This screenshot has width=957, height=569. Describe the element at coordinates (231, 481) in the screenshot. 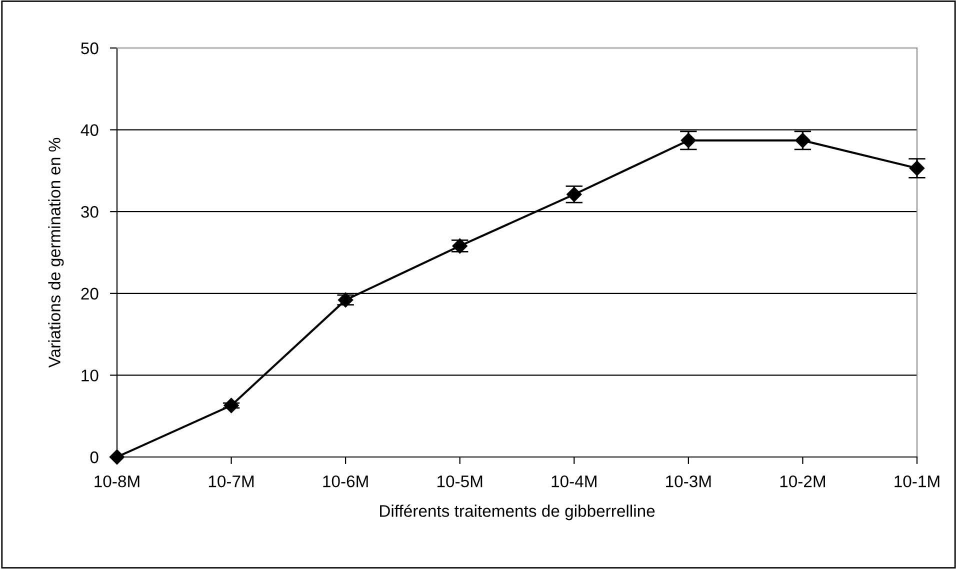

I see `x-tick-label: 10-7M` at that location.